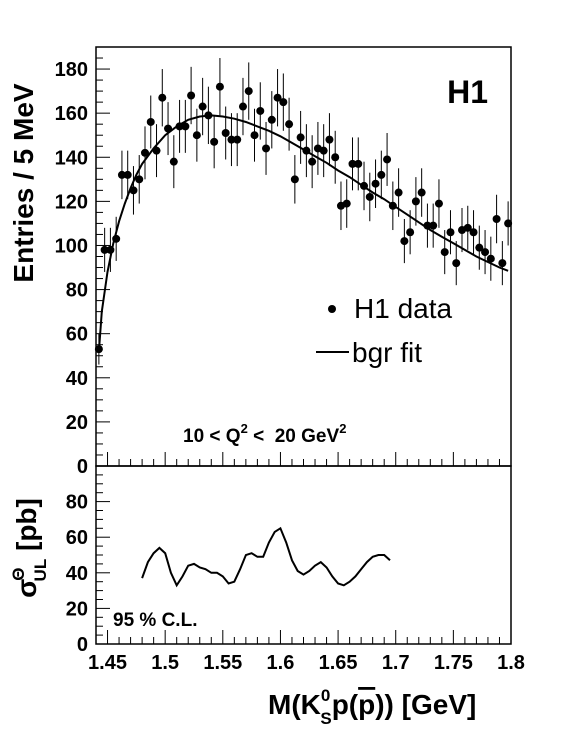 The height and width of the screenshot is (729, 567). What do you see at coordinates (342, 428) in the screenshot?
I see `q2-sup-2: 2` at bounding box center [342, 428].